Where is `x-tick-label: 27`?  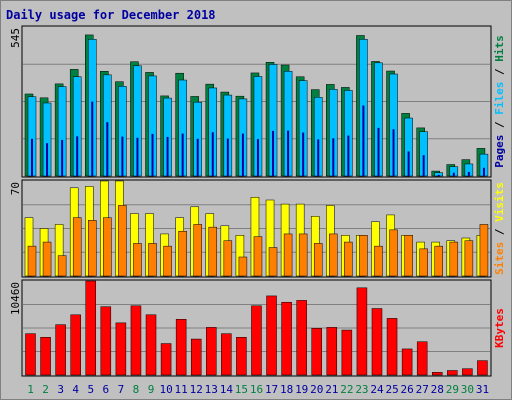 x-tick-label: 27 is located at coordinates (422, 389).